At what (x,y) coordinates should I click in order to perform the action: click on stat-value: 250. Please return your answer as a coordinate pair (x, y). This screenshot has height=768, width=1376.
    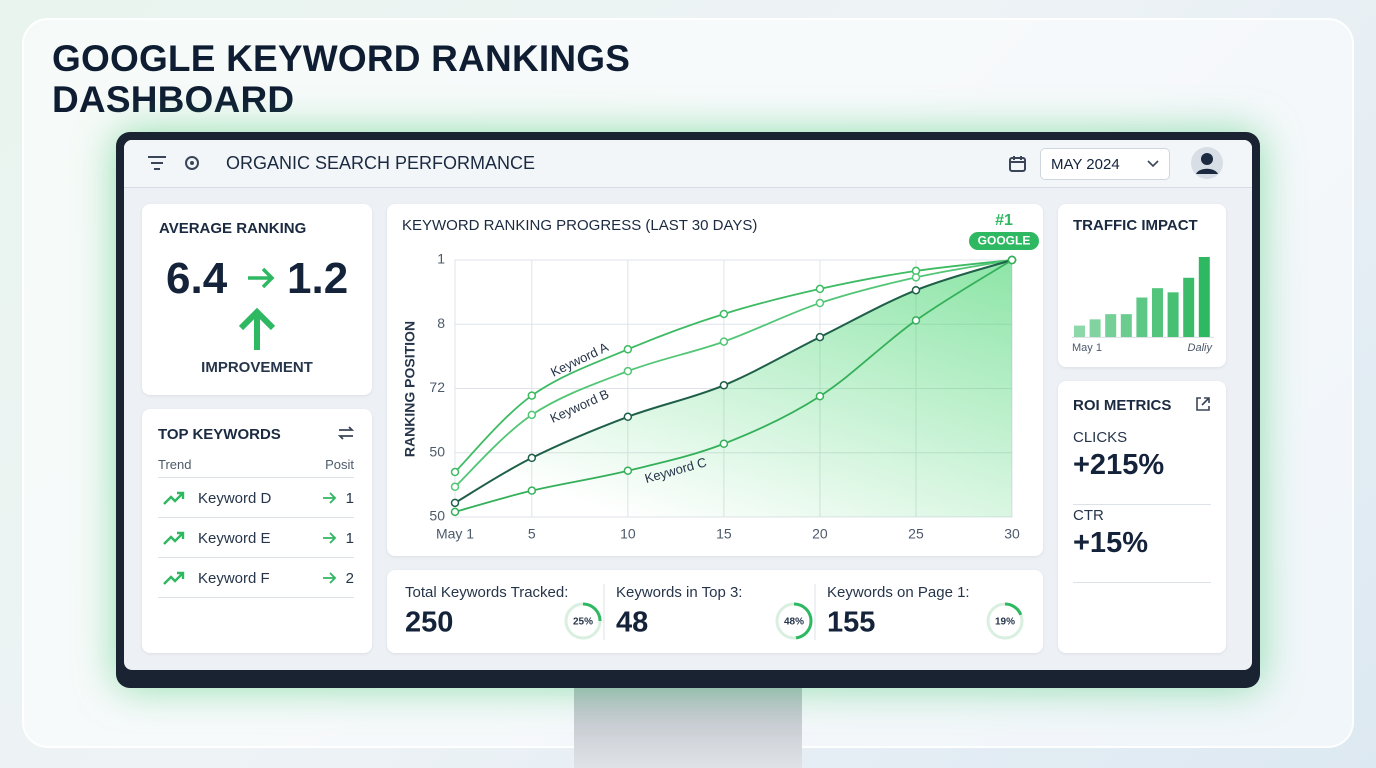
    Looking at the image, I should click on (429, 623).